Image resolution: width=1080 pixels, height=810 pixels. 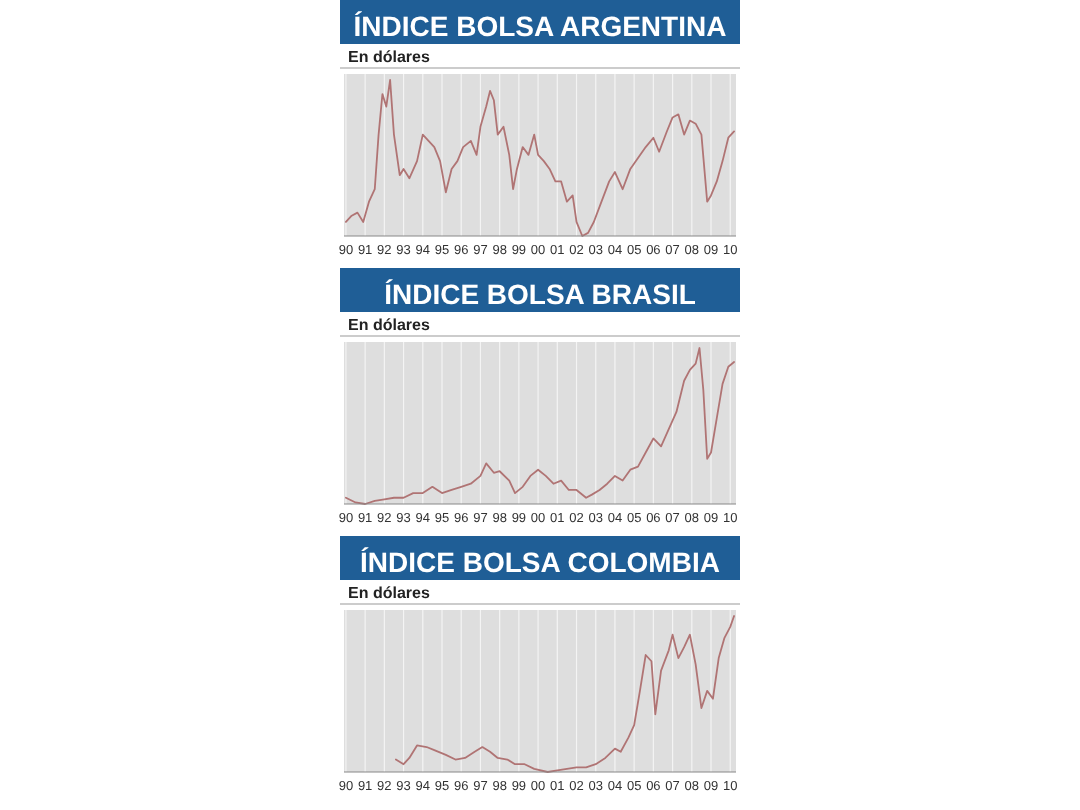 I want to click on chart-title: ÍNDICE BOLSA ARGENTINA, so click(x=540, y=26).